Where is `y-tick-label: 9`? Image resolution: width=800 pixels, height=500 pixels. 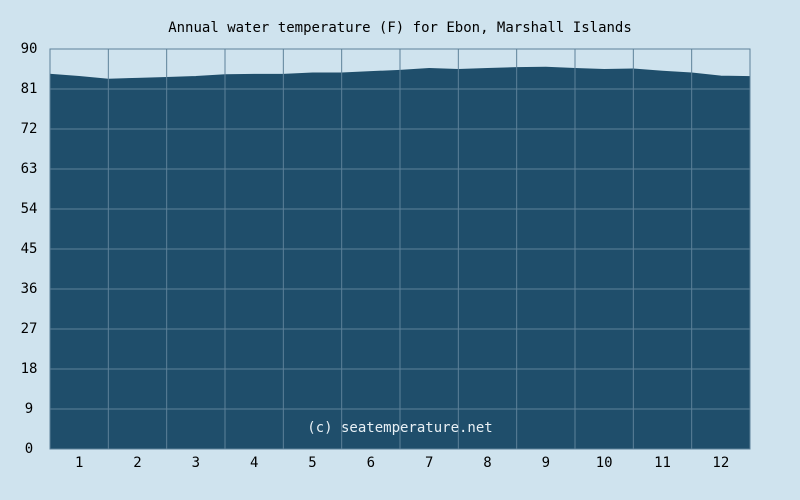 y-tick-label: 9 is located at coordinates (29, 409).